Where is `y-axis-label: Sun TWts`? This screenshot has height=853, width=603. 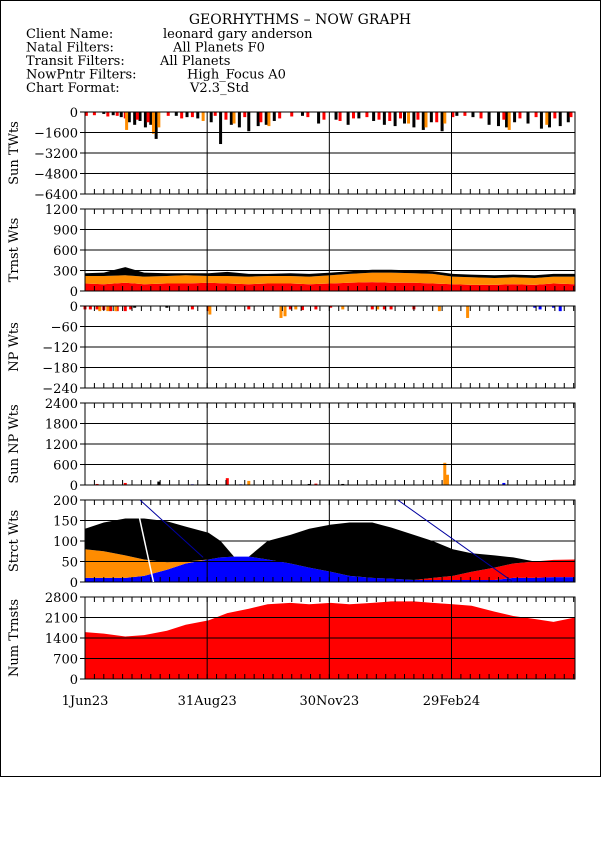
y-axis-label: Sun TWts is located at coordinates (14, 153).